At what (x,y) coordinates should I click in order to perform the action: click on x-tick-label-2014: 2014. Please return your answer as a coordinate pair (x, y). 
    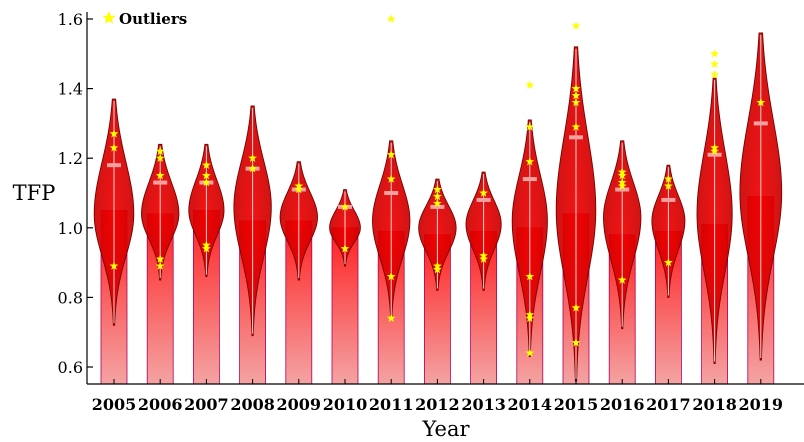
    Looking at the image, I should click on (530, 404).